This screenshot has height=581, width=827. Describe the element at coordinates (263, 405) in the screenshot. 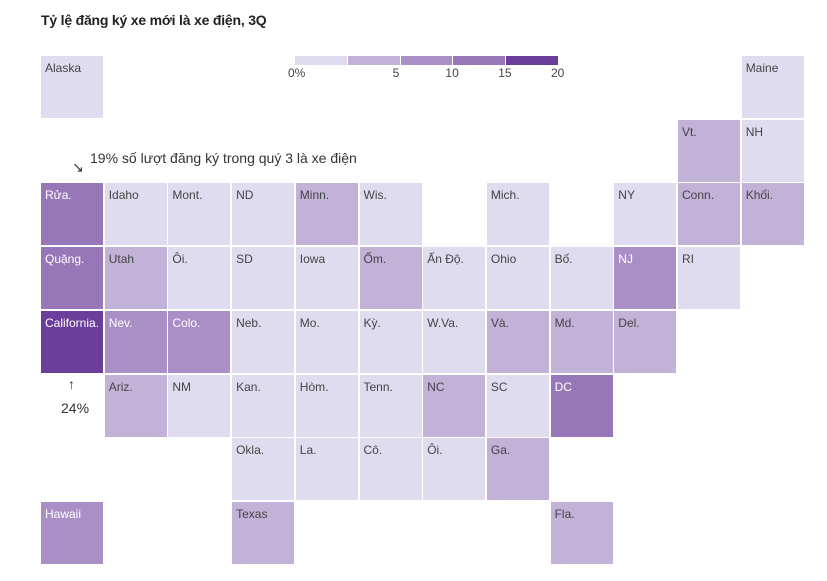

I see `state-tile: Kan.` at that location.